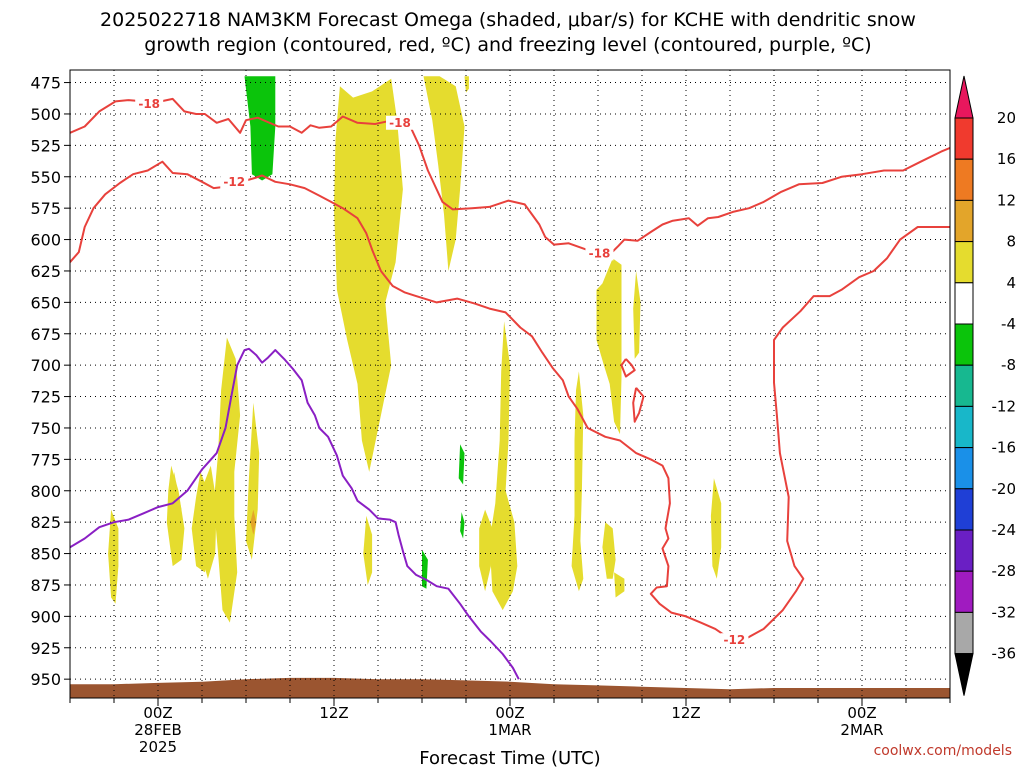 The height and width of the screenshot is (768, 1024). I want to click on y-tick-label: 600, so click(45, 240).